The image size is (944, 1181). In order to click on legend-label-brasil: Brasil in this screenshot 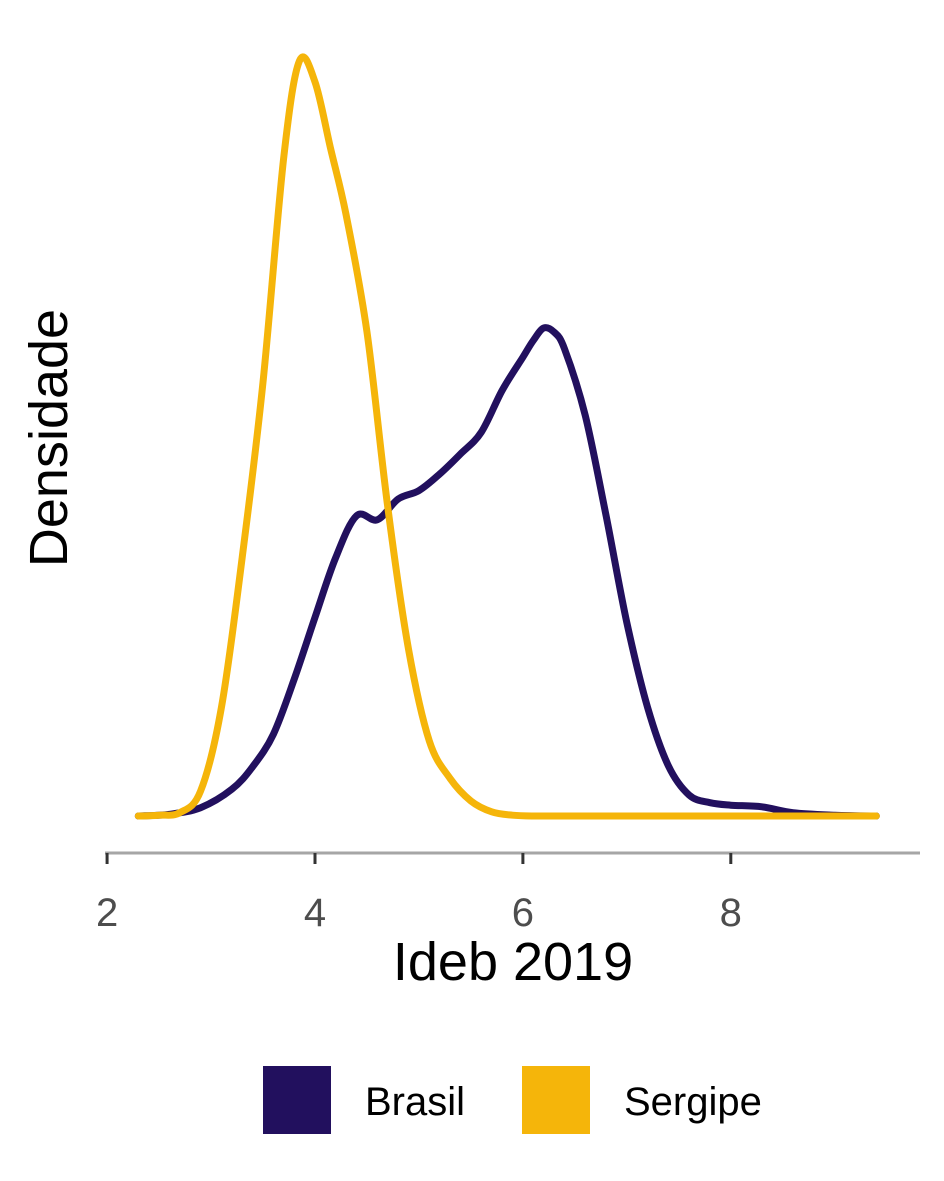, I will do `click(415, 1102)`.